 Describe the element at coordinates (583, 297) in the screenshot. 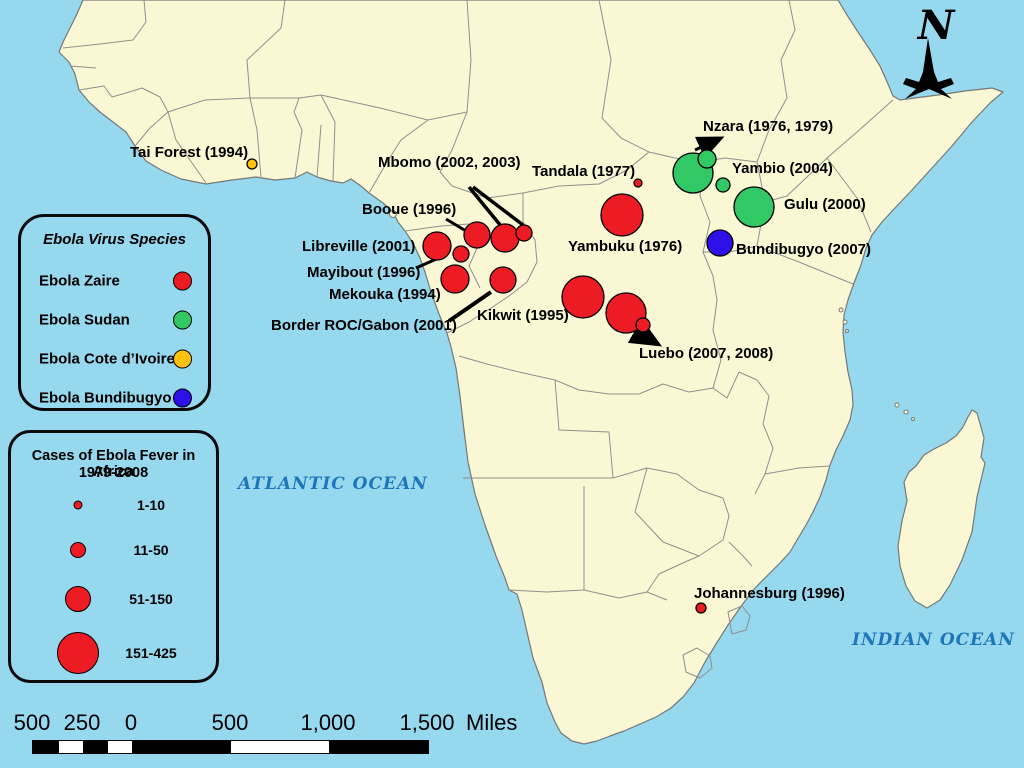

I see `marker-kikwit` at that location.